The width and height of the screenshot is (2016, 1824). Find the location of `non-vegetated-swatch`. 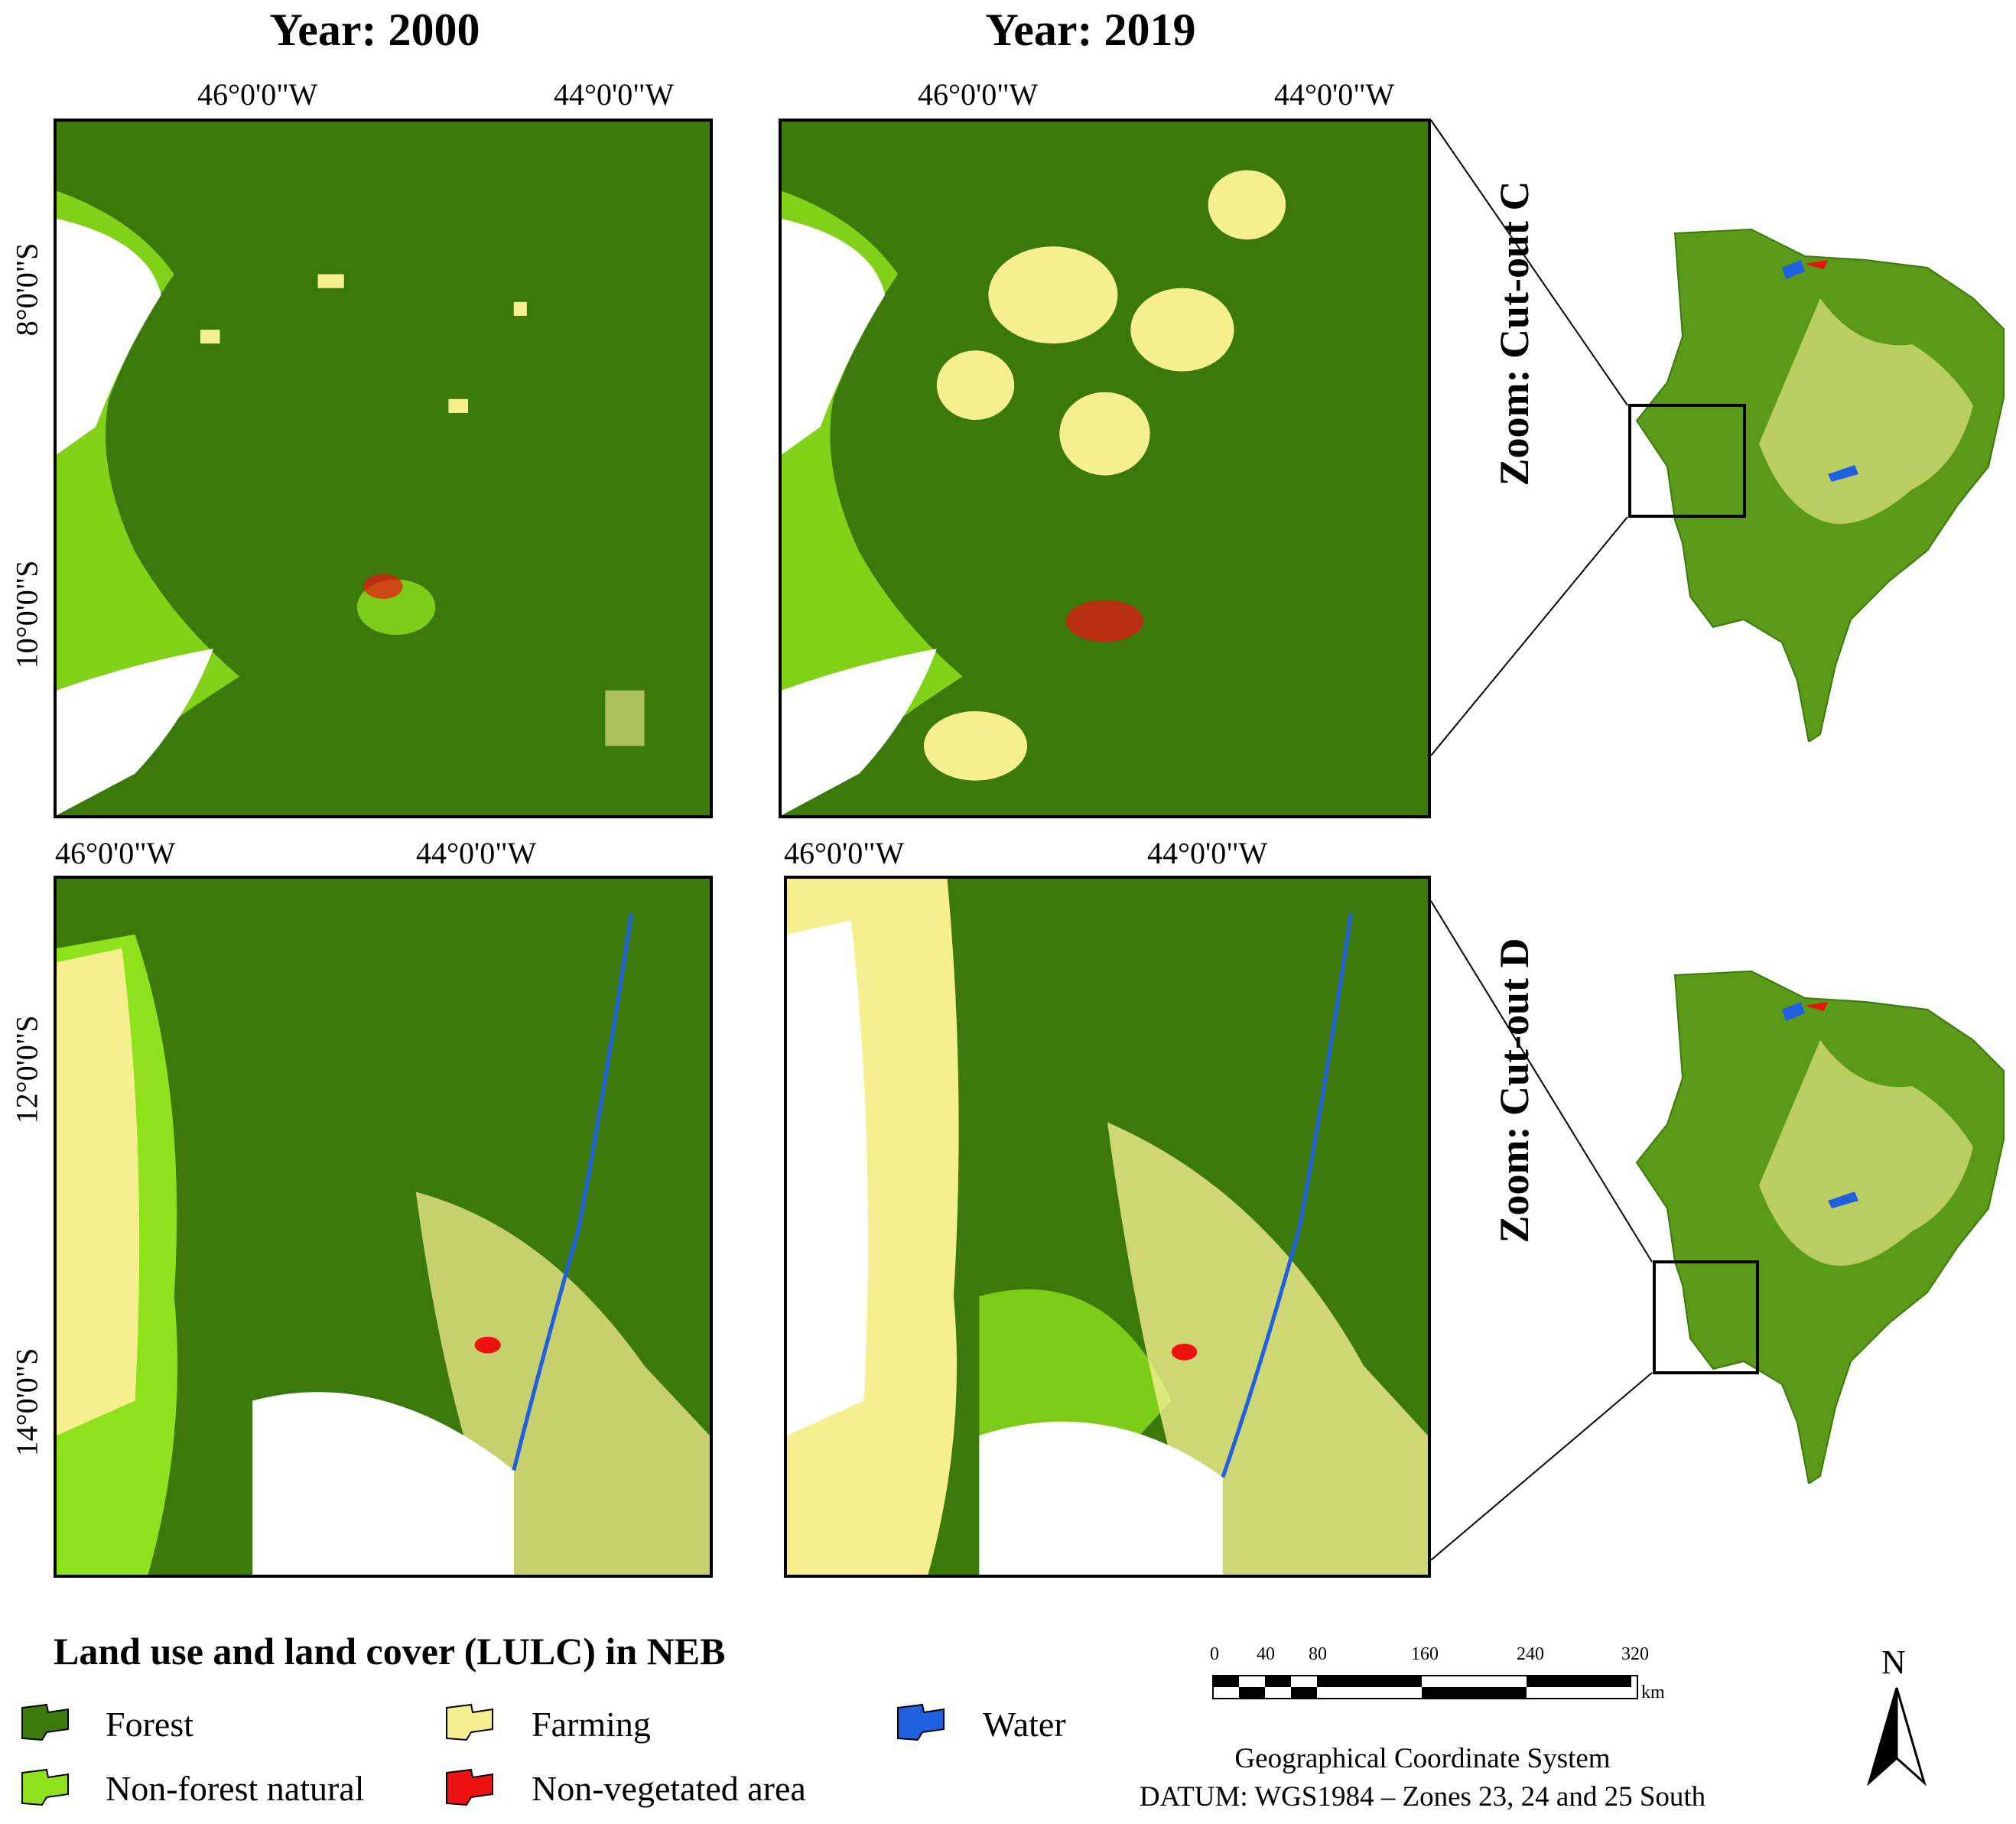

non-vegetated-swatch is located at coordinates (470, 1787).